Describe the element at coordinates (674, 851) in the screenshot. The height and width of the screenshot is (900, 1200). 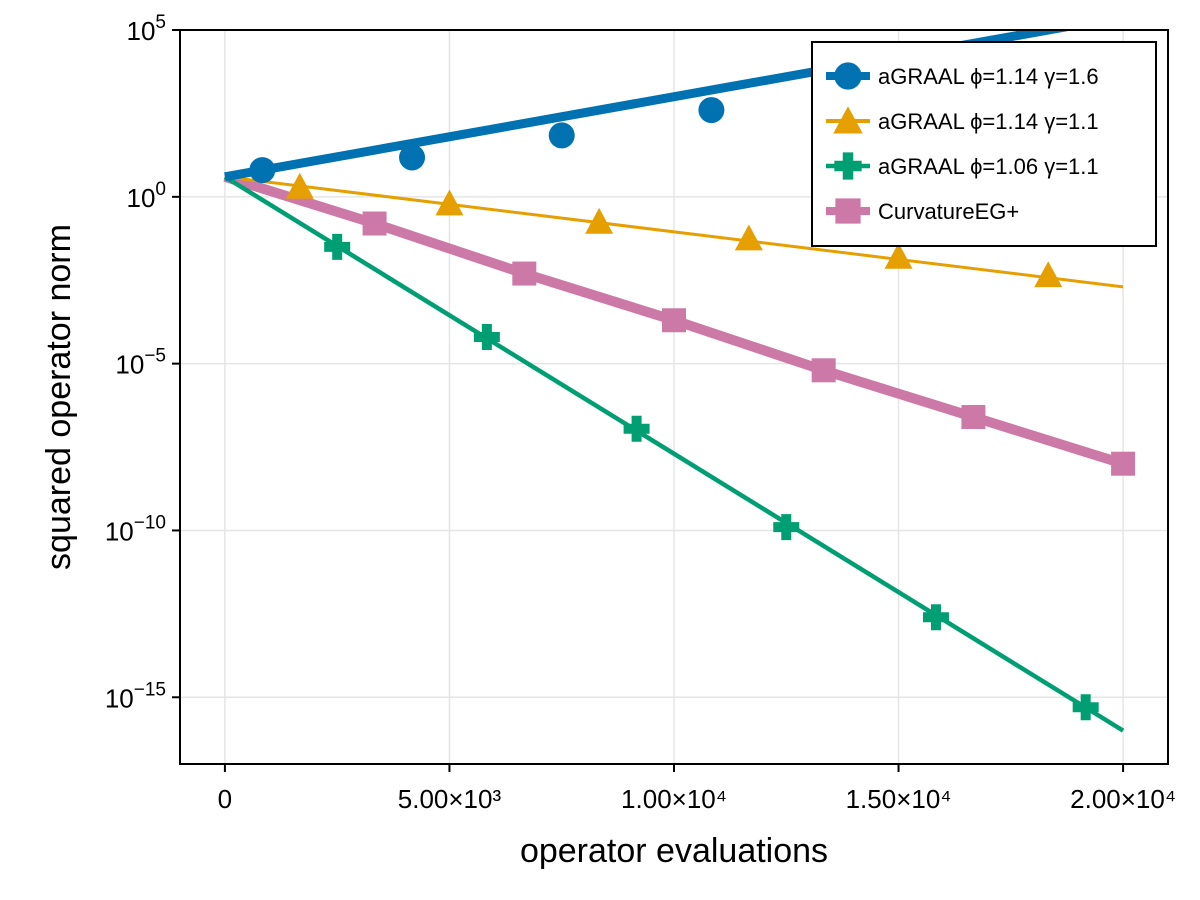
I see `x-axis-label: operator evaluations` at that location.